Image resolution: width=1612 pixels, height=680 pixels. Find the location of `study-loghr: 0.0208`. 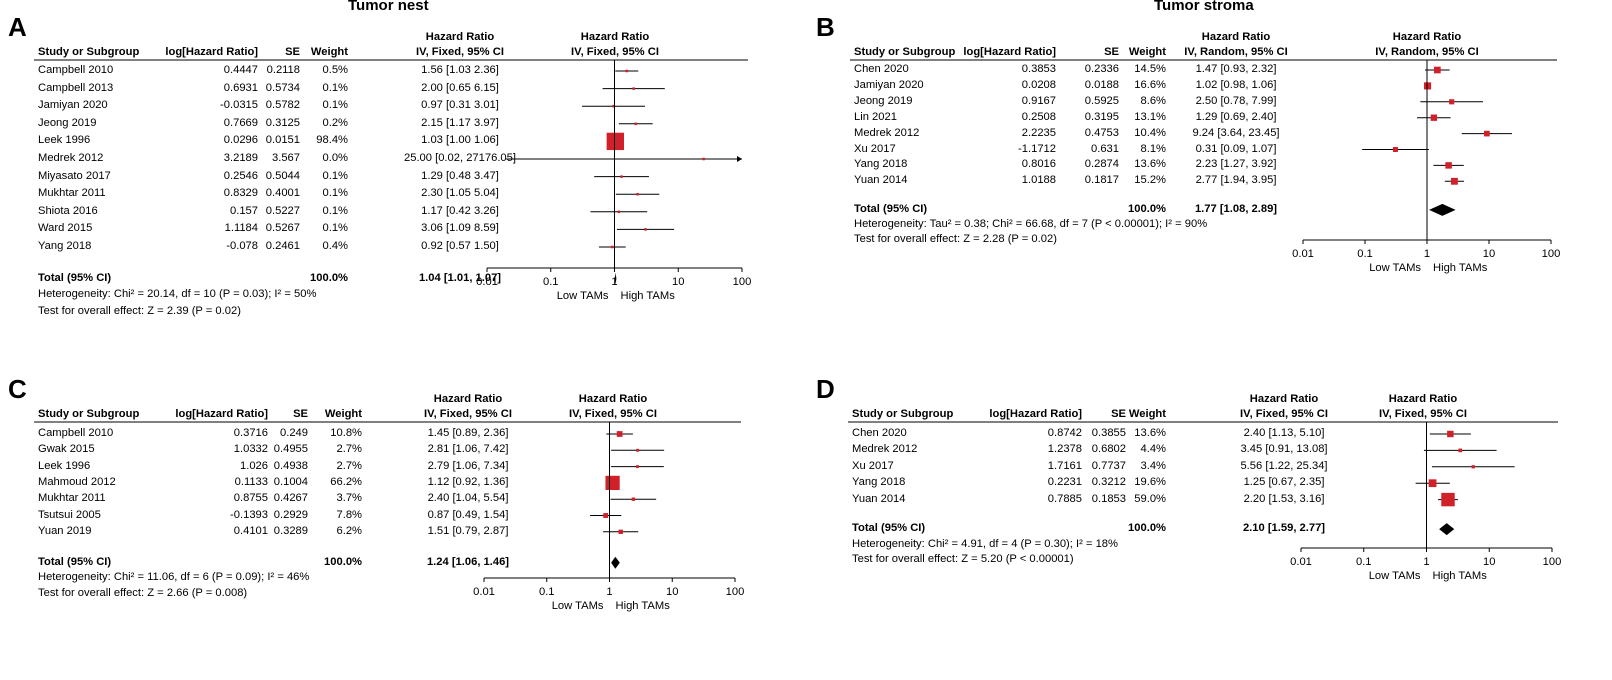

study-loghr: 0.0208 is located at coordinates (1038, 84).